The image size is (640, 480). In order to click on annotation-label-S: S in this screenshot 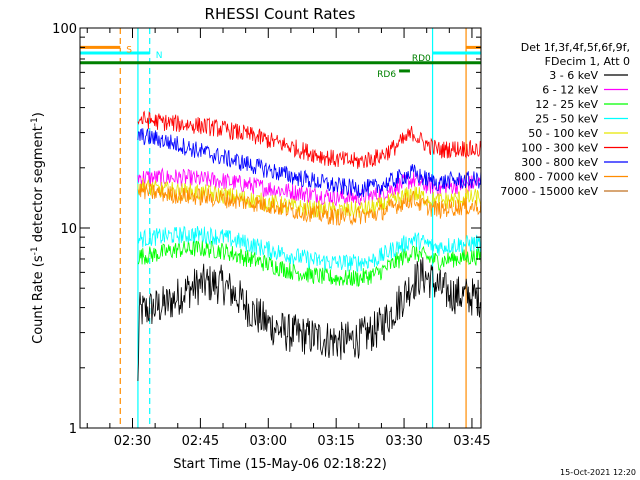, I will do `click(129, 50)`.